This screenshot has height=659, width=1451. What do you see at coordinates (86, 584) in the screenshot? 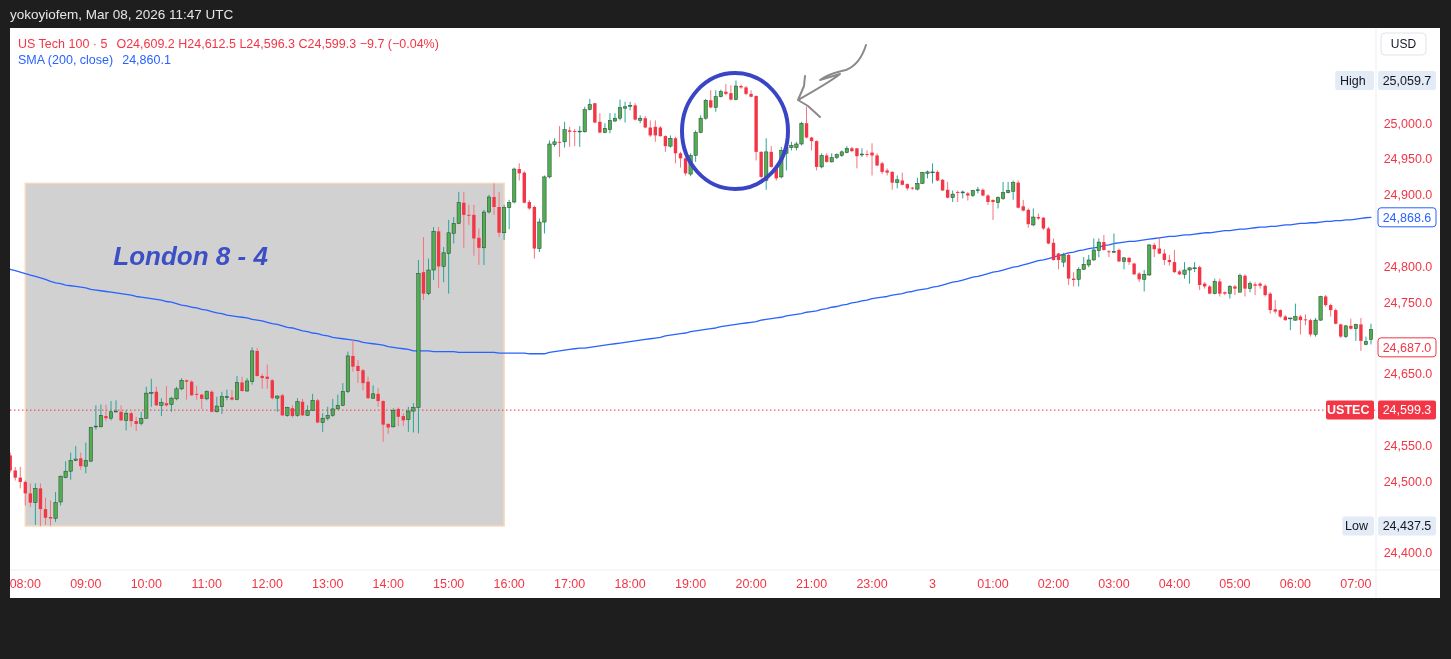
I see `x-tick-label: 09:00` at bounding box center [86, 584].